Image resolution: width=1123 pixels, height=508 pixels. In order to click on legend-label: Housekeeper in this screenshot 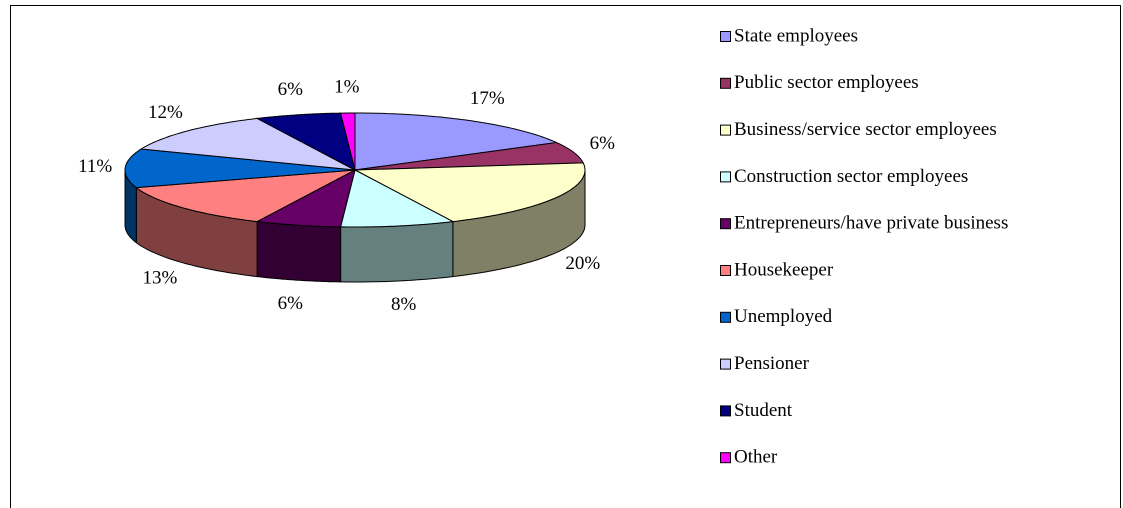, I will do `click(784, 269)`.